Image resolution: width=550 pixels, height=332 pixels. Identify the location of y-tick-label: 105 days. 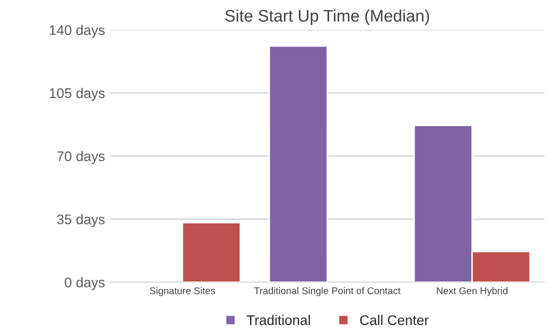
(77, 94).